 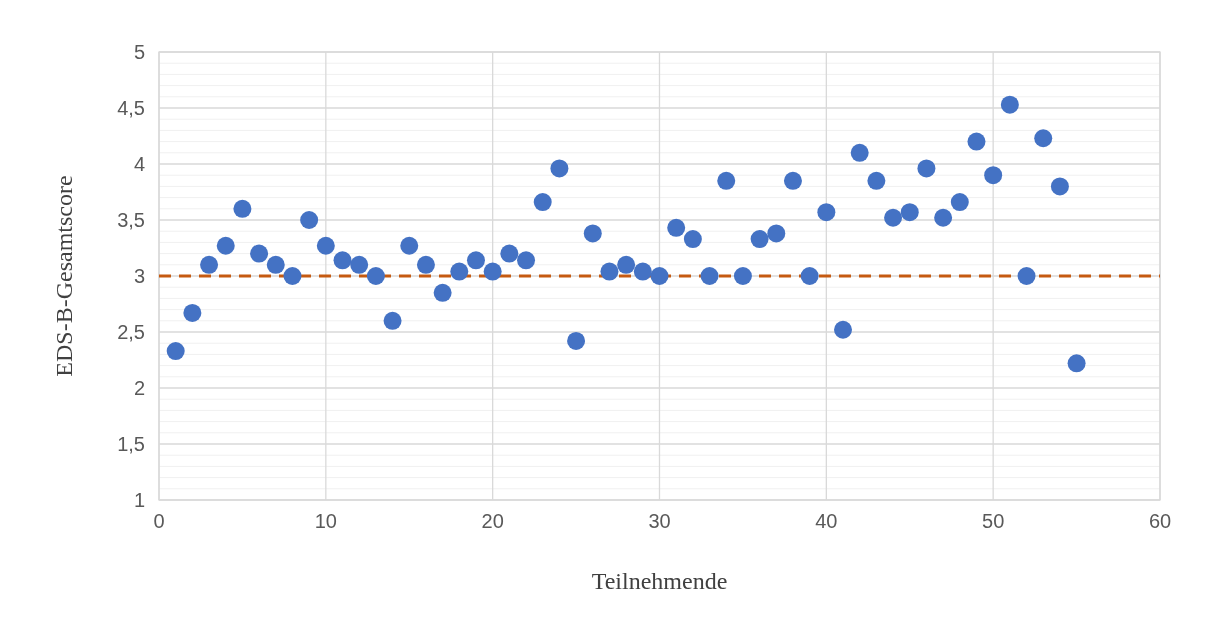 What do you see at coordinates (131, 332) in the screenshot?
I see `y-tick-label: 2,5` at bounding box center [131, 332].